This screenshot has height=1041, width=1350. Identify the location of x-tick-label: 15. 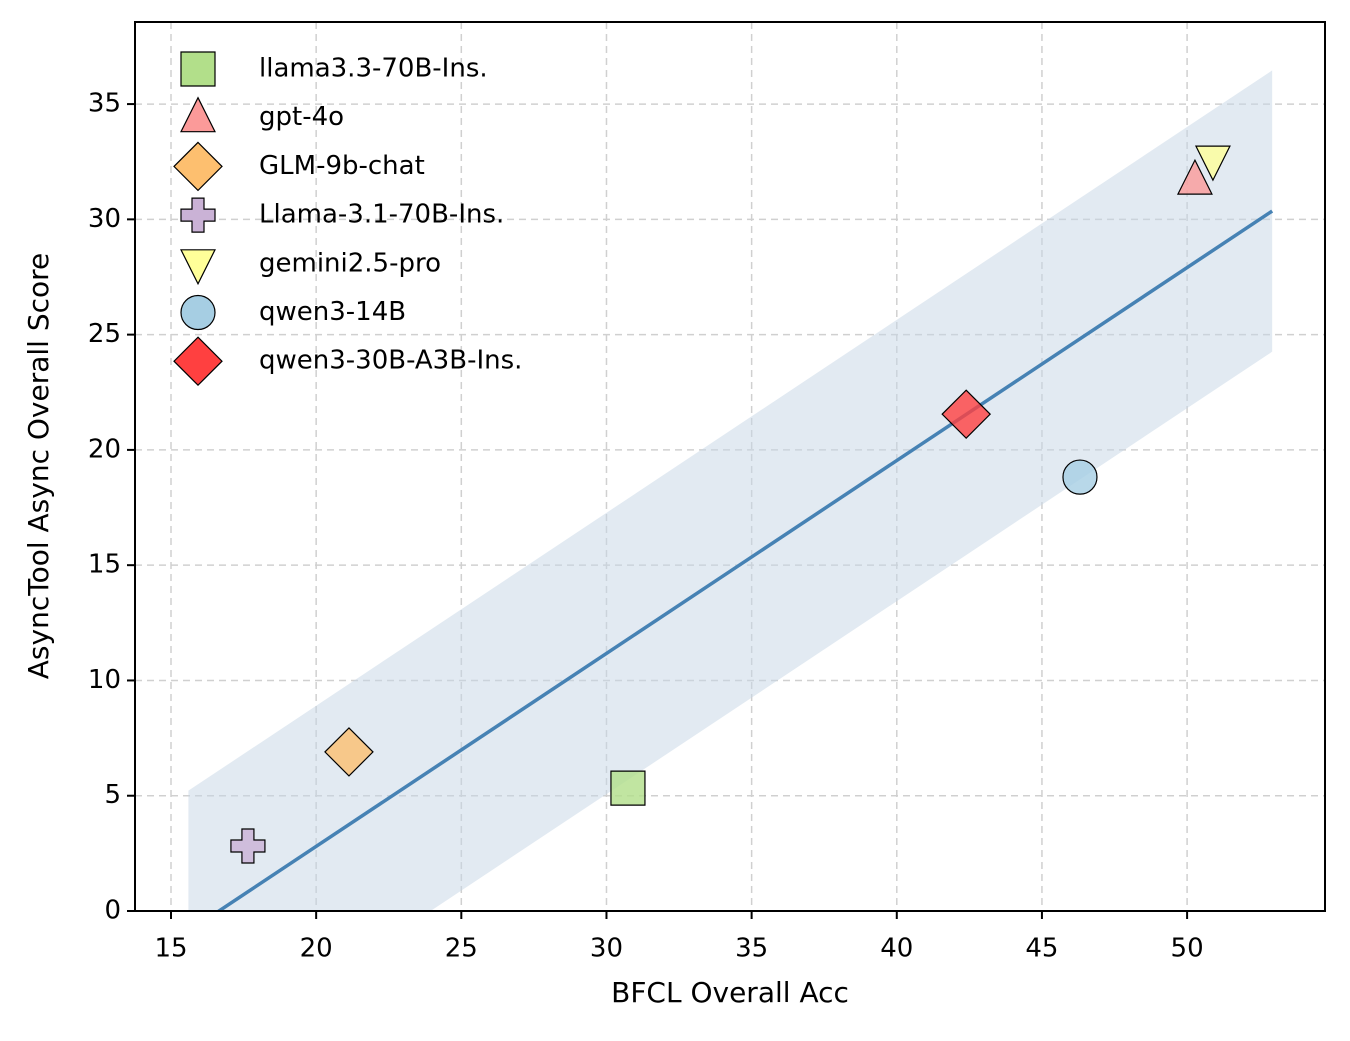
(170, 949).